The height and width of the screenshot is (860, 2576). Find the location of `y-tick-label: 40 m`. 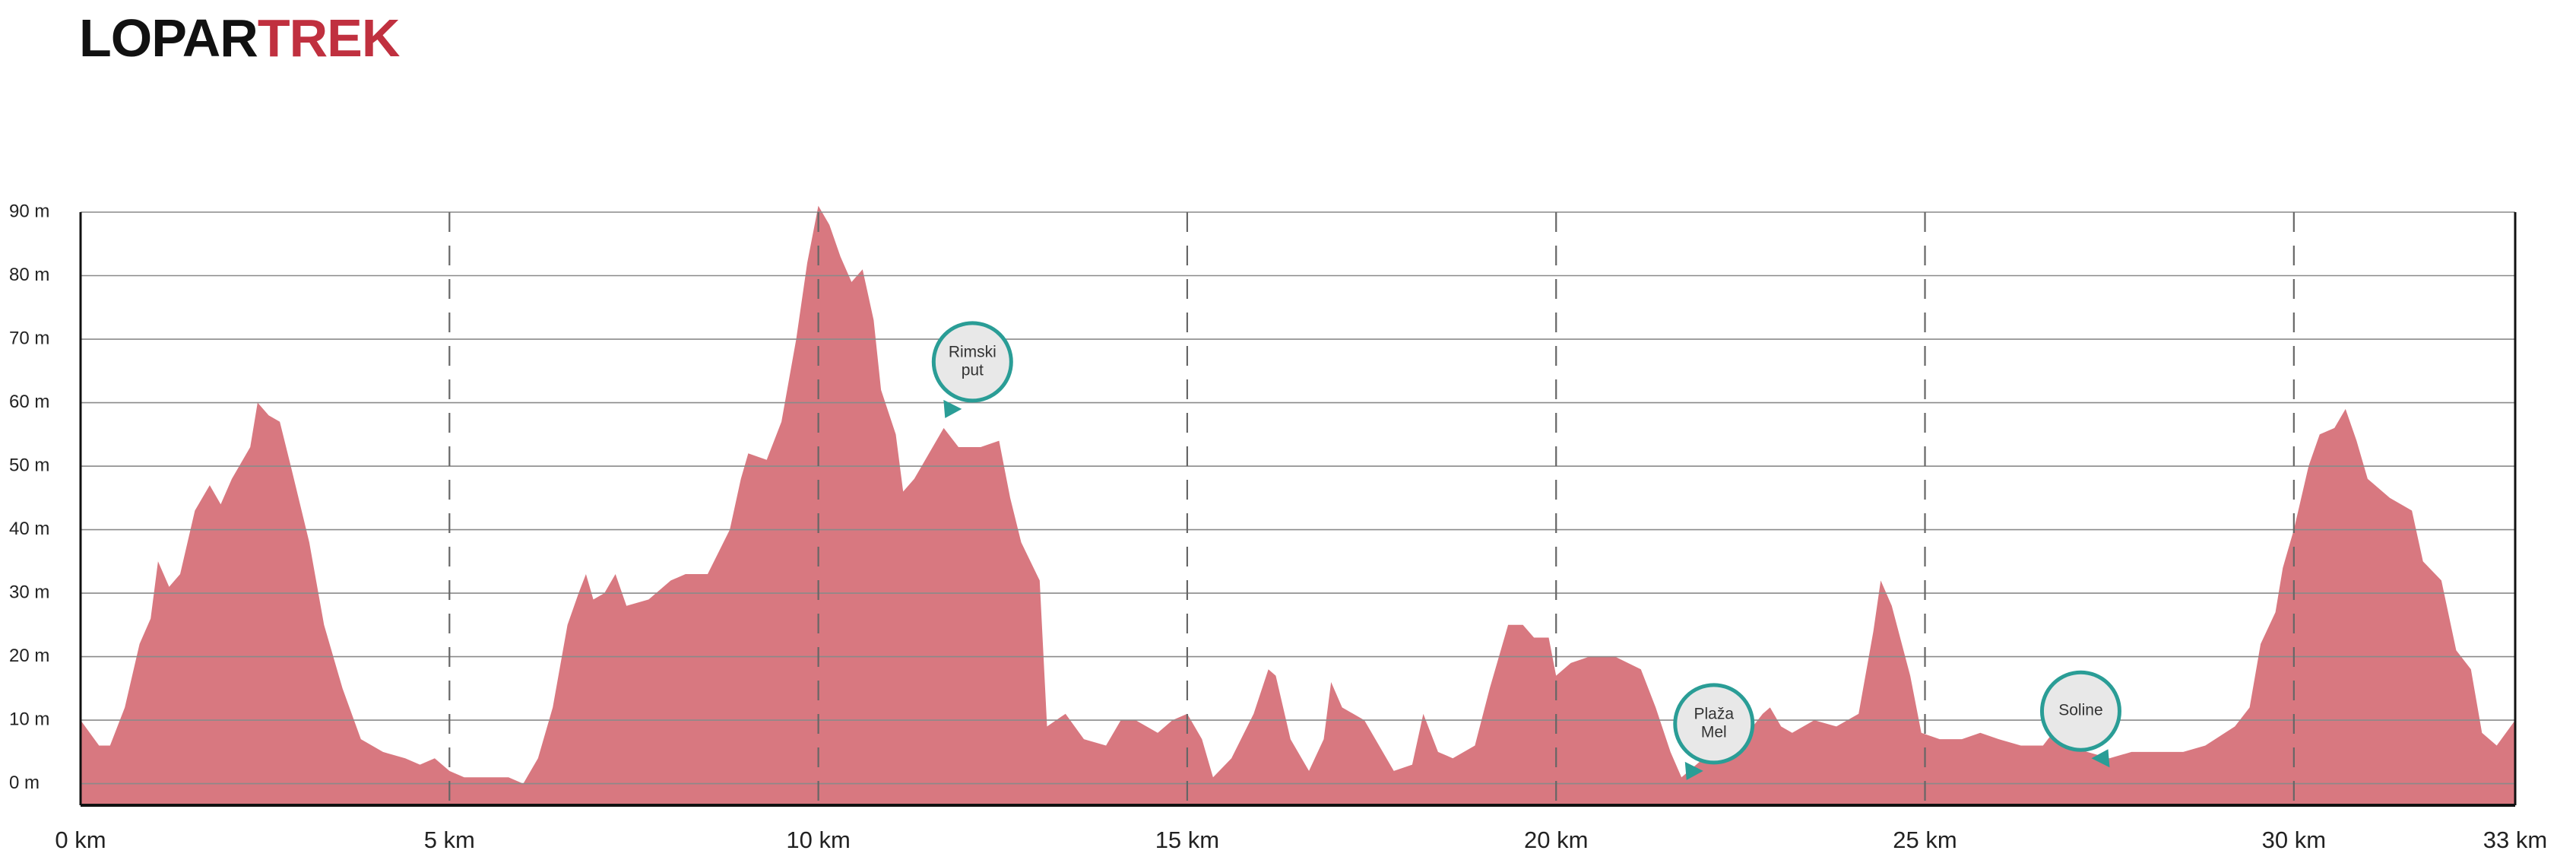

y-tick-label: 40 m is located at coordinates (29, 529).